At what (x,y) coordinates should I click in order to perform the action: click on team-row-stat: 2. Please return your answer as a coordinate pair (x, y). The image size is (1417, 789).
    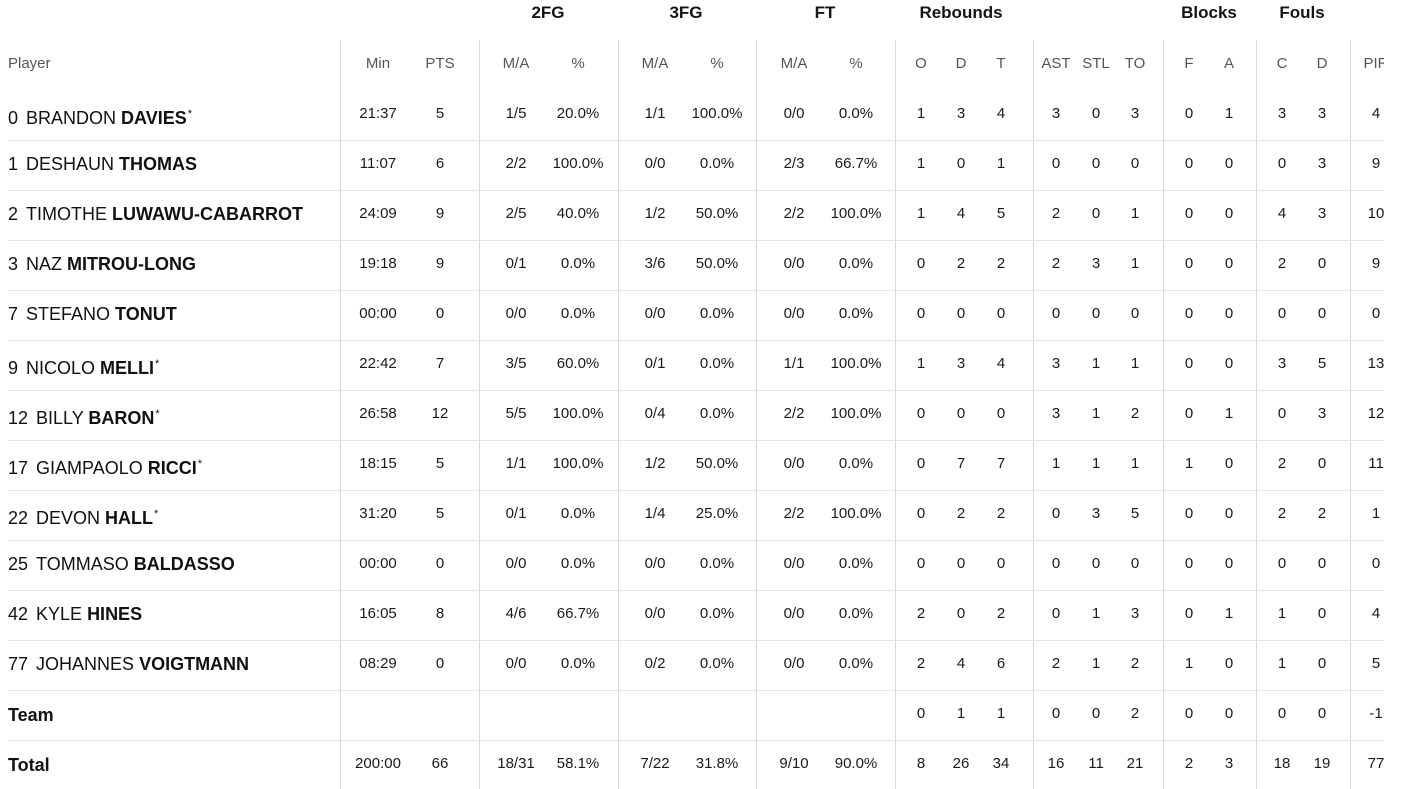
    Looking at the image, I should click on (1135, 713).